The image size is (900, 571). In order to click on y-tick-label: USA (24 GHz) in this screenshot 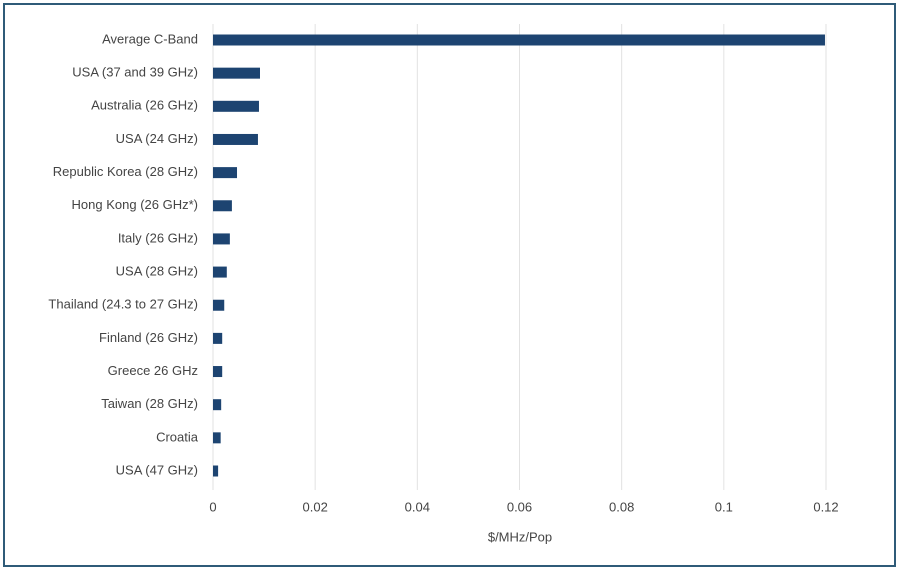, I will do `click(157, 138)`.